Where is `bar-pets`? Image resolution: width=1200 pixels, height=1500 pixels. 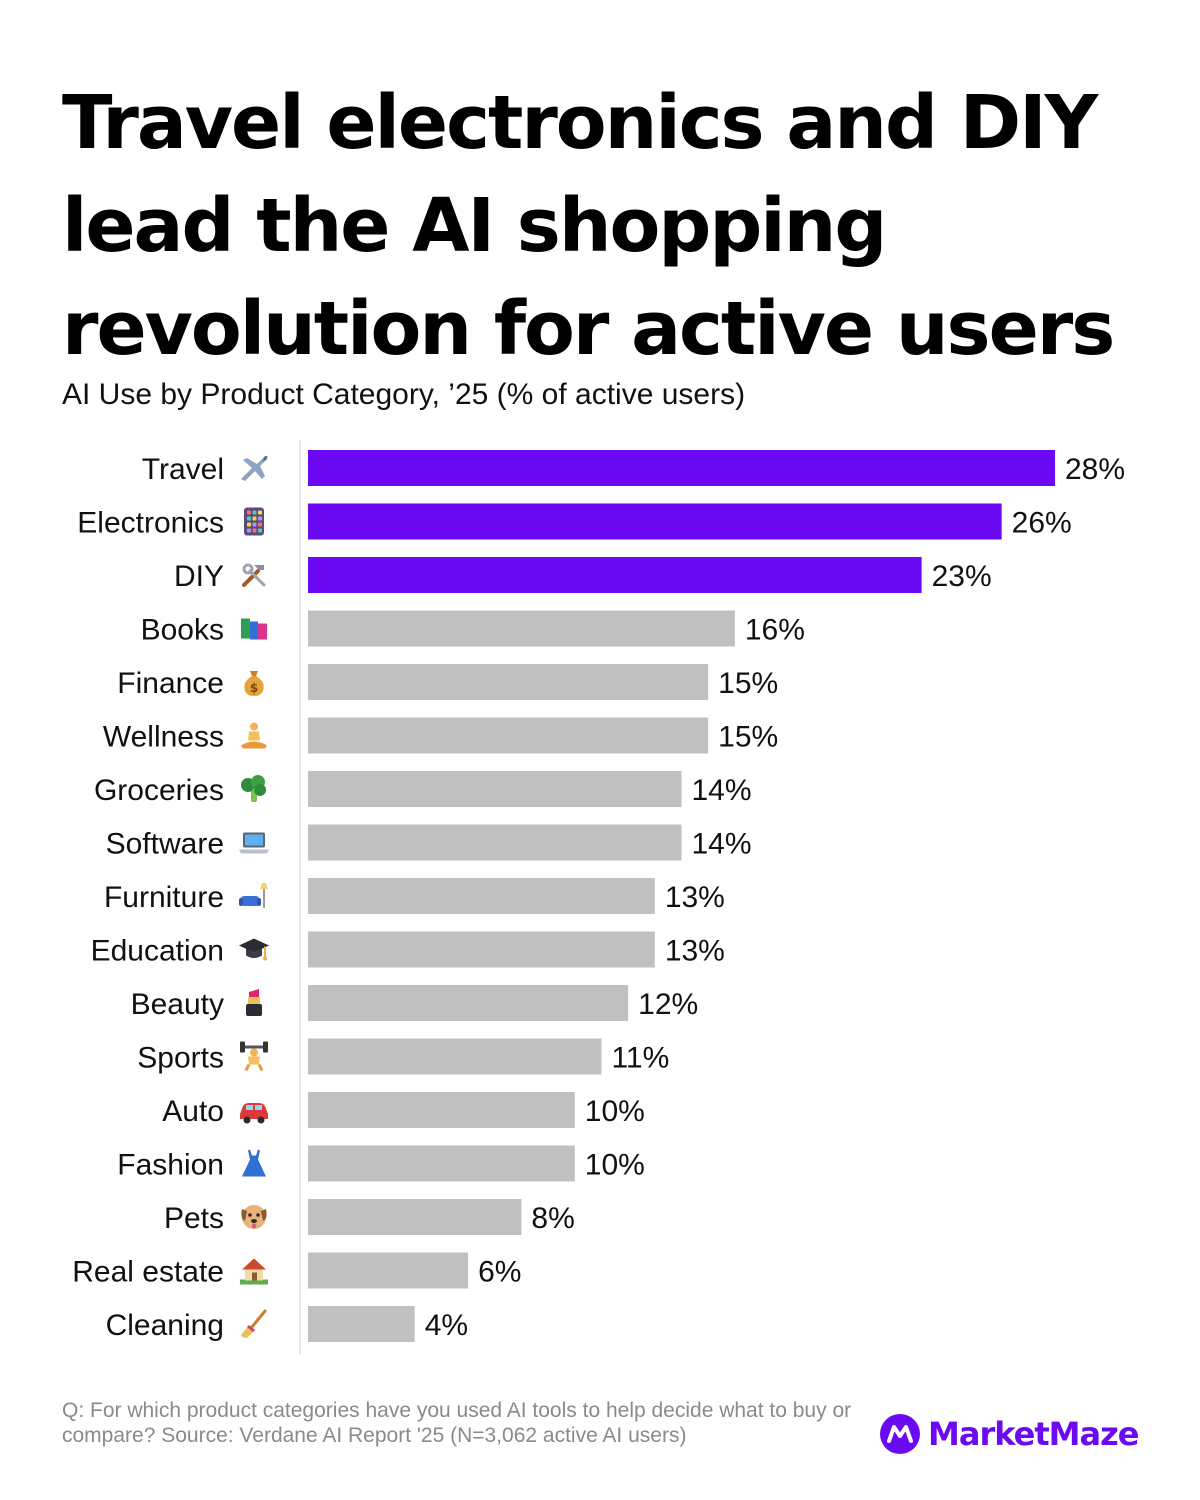 bar-pets is located at coordinates (415, 1217).